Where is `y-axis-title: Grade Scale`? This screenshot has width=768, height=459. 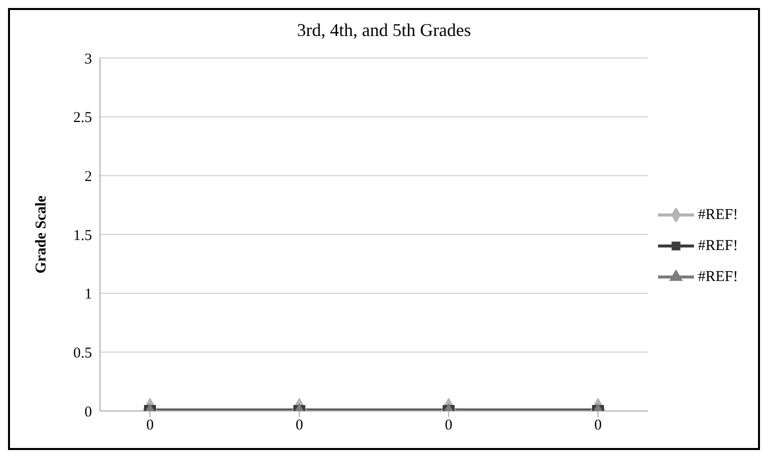 y-axis-title: Grade Scale is located at coordinates (41, 234).